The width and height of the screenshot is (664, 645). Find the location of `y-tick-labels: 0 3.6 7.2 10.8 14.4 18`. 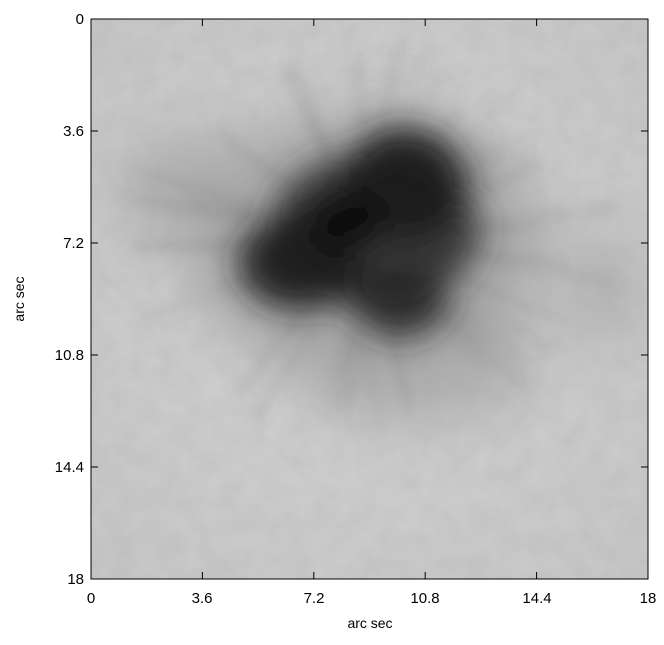

y-tick-labels: 0 3.6 7.2 10.8 14.4 18 is located at coordinates (69, 299).